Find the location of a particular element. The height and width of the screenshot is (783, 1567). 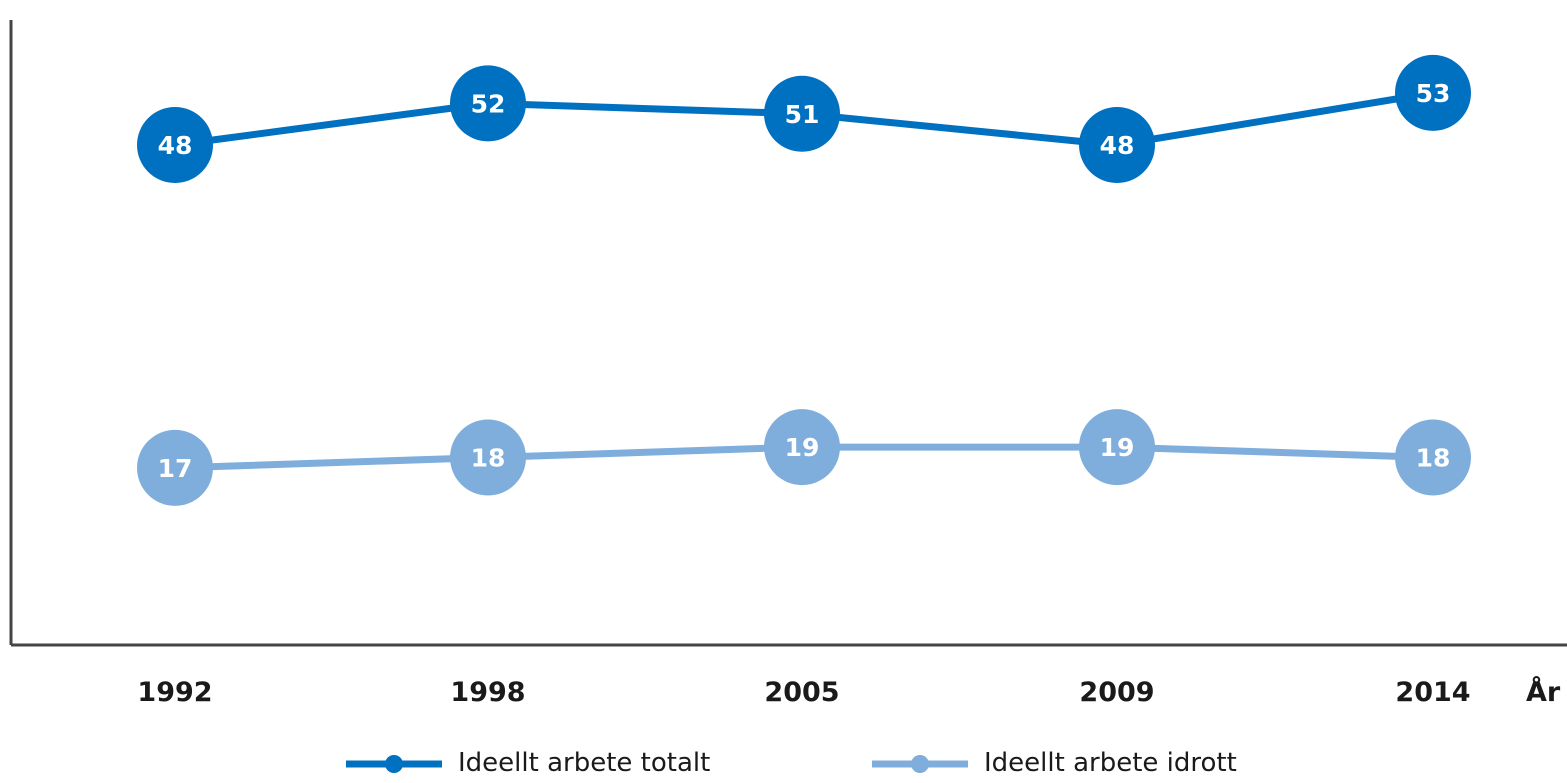

x-tick-label: 1992 is located at coordinates (174, 692).